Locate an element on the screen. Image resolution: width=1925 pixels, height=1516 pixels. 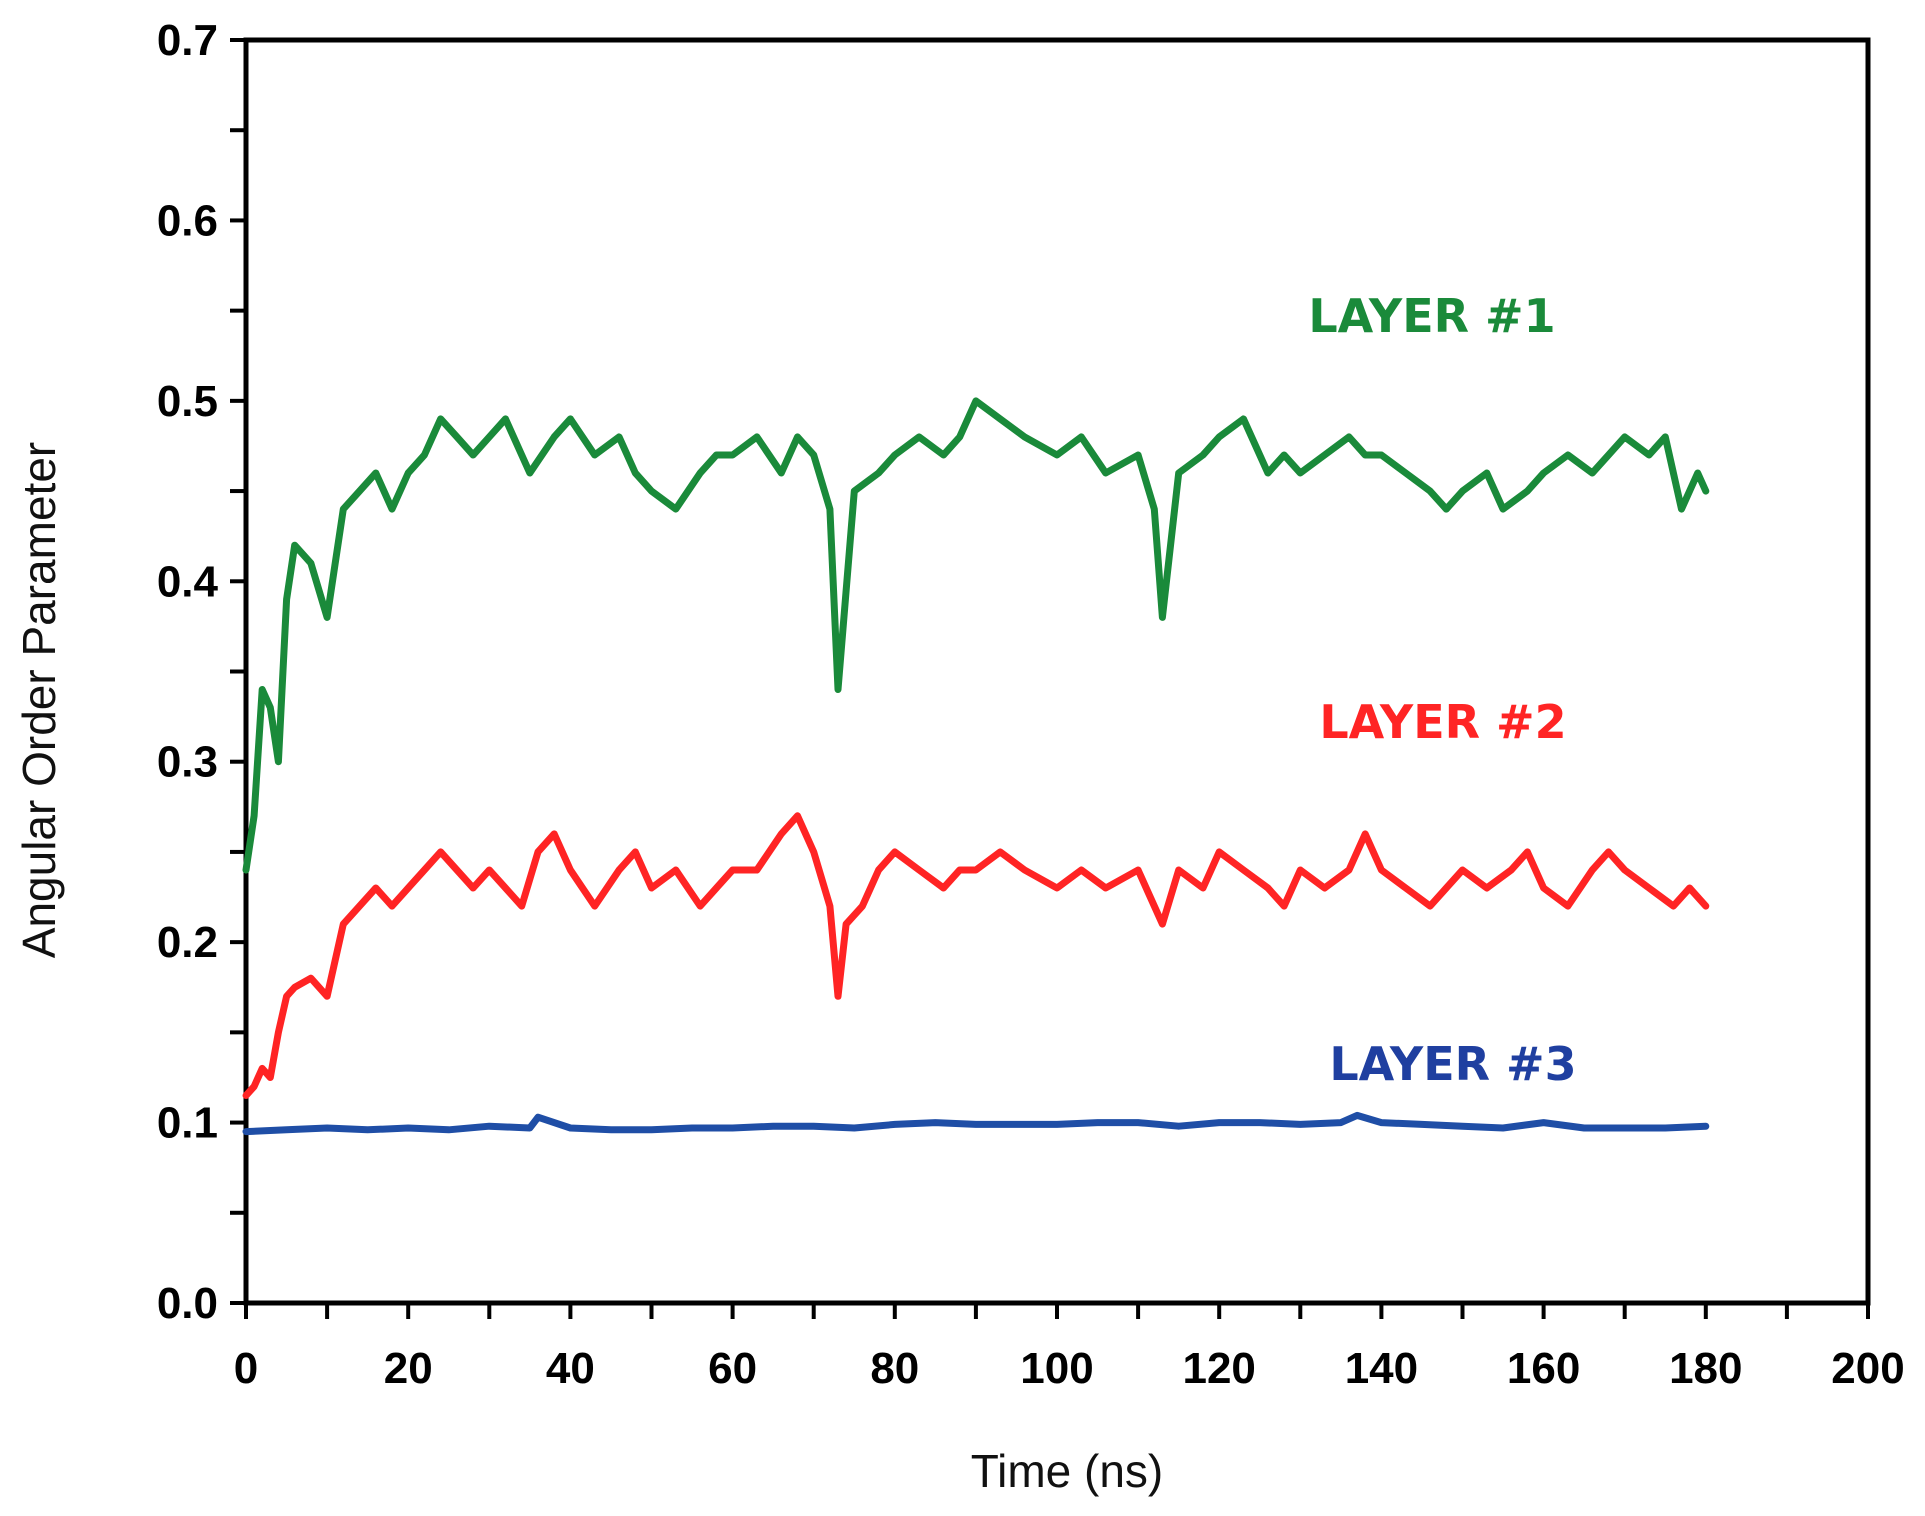
y-tick-label: 0.5 is located at coordinates (187, 401).